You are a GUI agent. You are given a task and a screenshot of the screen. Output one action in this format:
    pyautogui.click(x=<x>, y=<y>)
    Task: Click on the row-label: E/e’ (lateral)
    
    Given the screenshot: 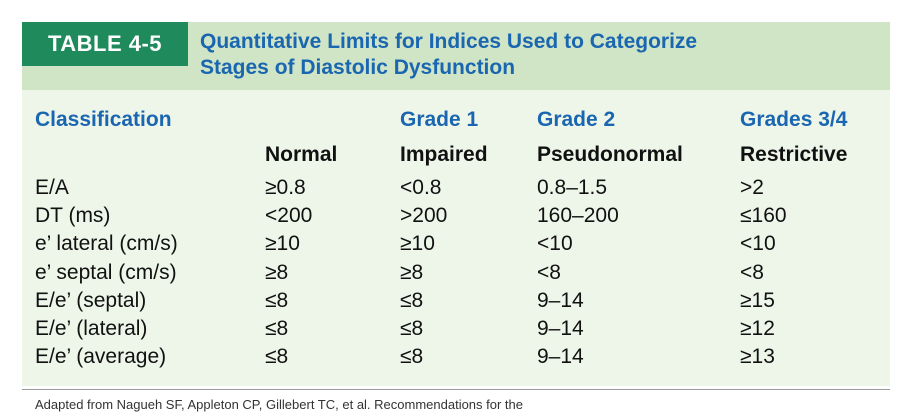 What is the action you would take?
    pyautogui.click(x=91, y=328)
    